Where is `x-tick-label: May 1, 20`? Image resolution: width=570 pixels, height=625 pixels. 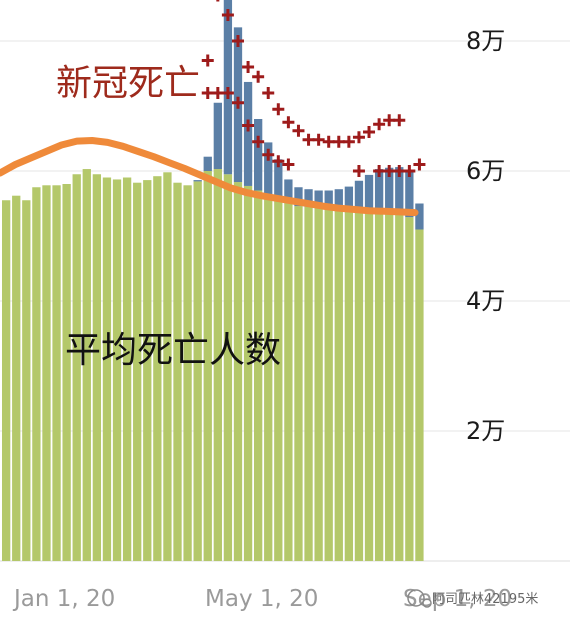
x-tick-label: May 1, 20 is located at coordinates (261, 599).